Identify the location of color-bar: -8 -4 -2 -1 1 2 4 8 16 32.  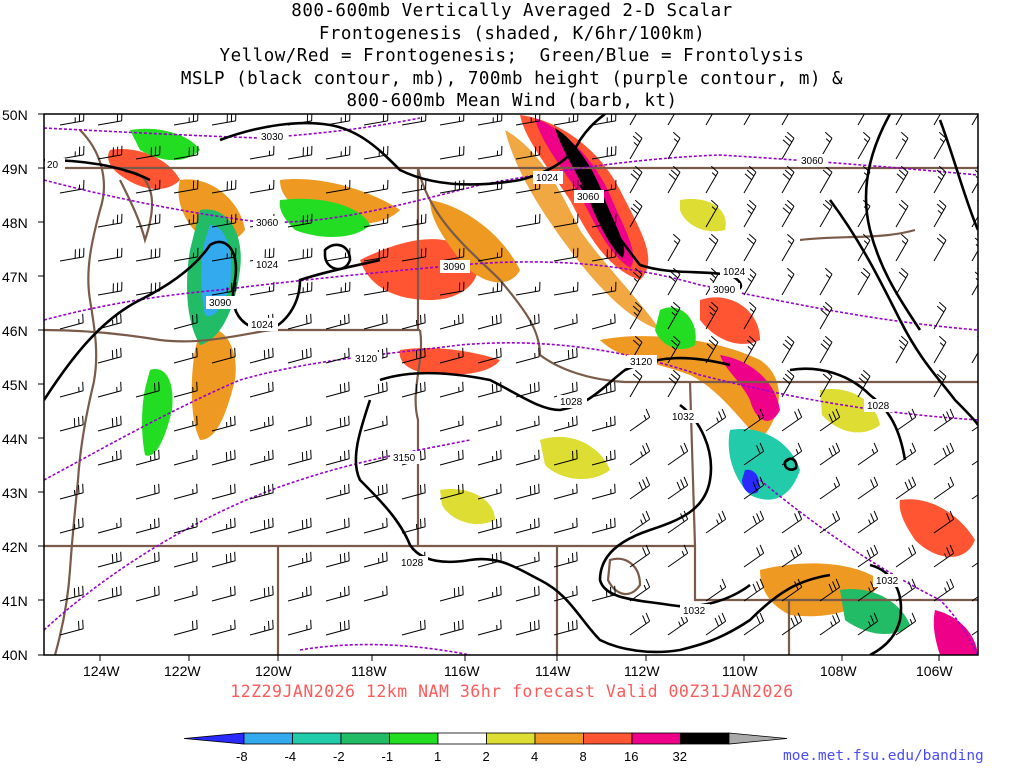
(485, 748).